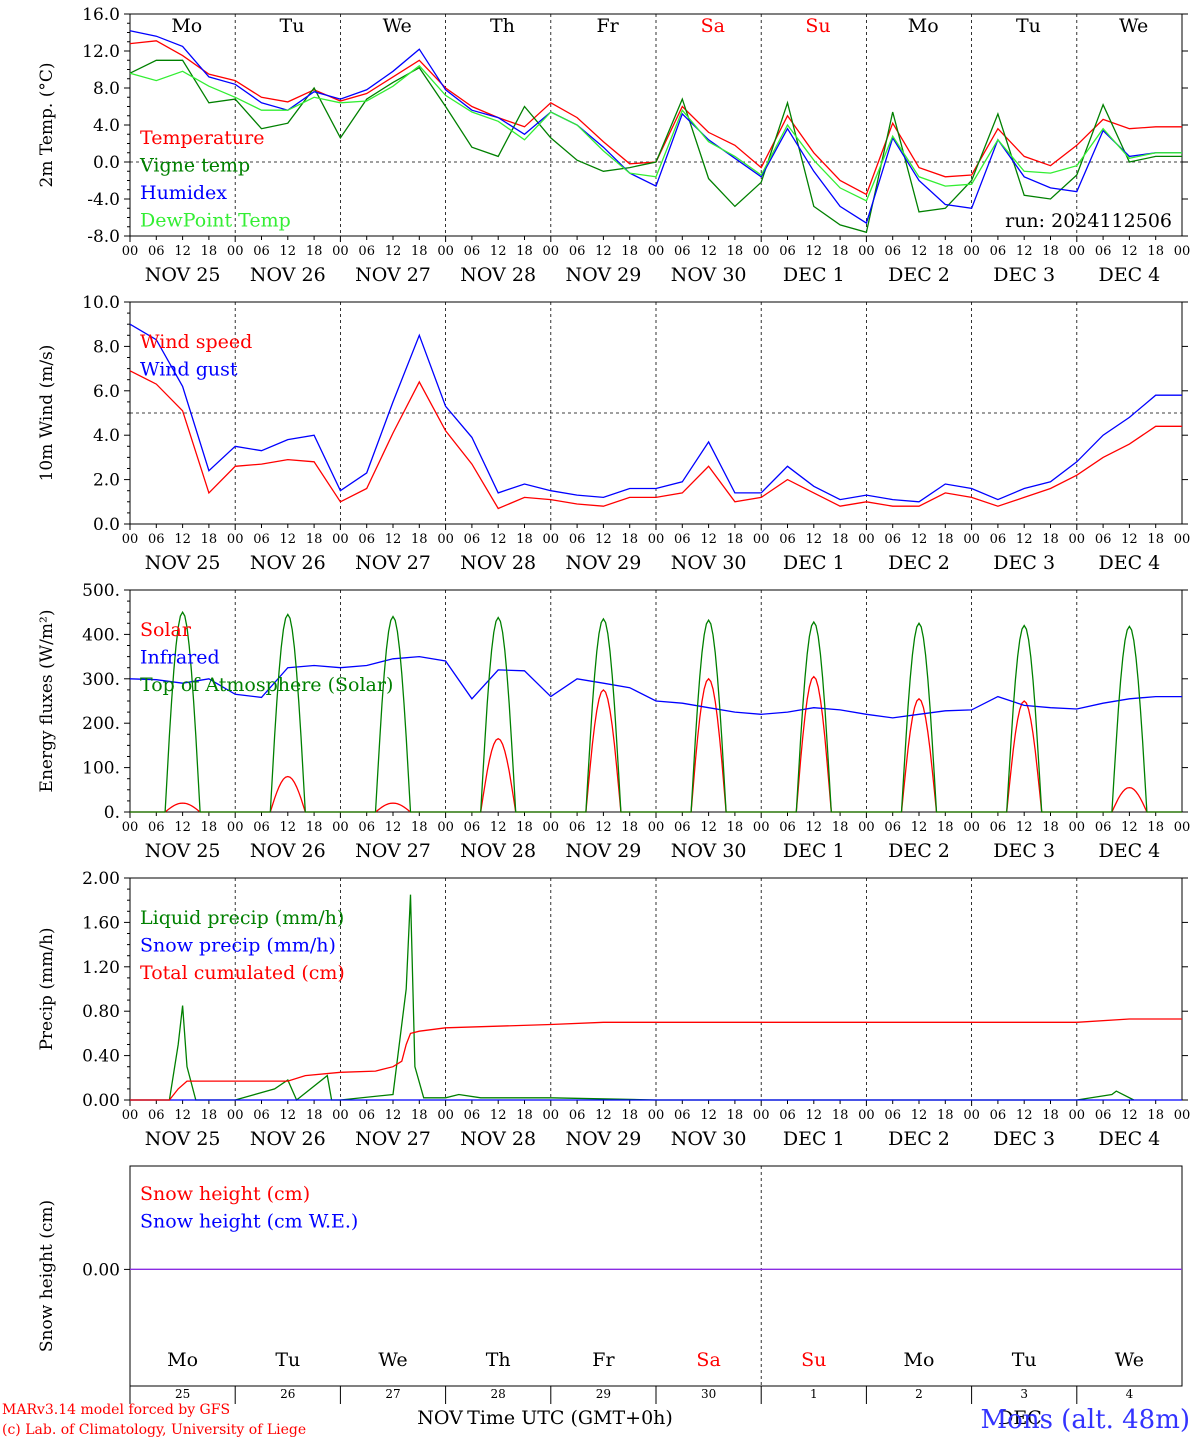 This screenshot has height=1440, width=1194. Describe the element at coordinates (106, 89) in the screenshot. I see `y-tick-label: 8.0` at that location.